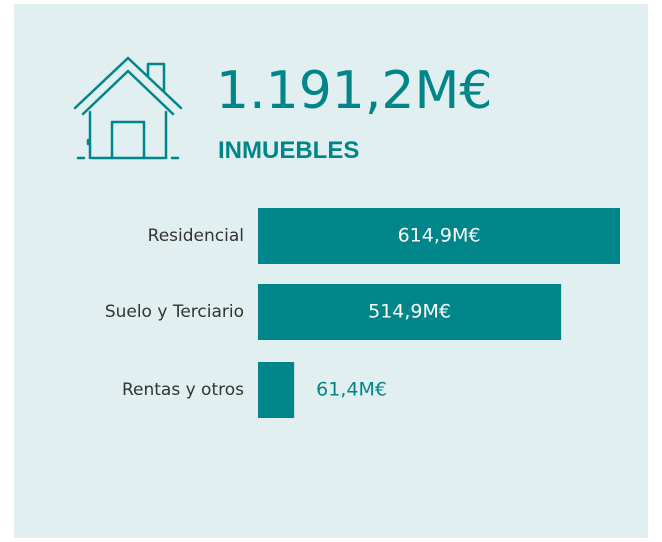  Describe the element at coordinates (288, 150) in the screenshot. I see `subtitle: INMUEBLES` at that location.